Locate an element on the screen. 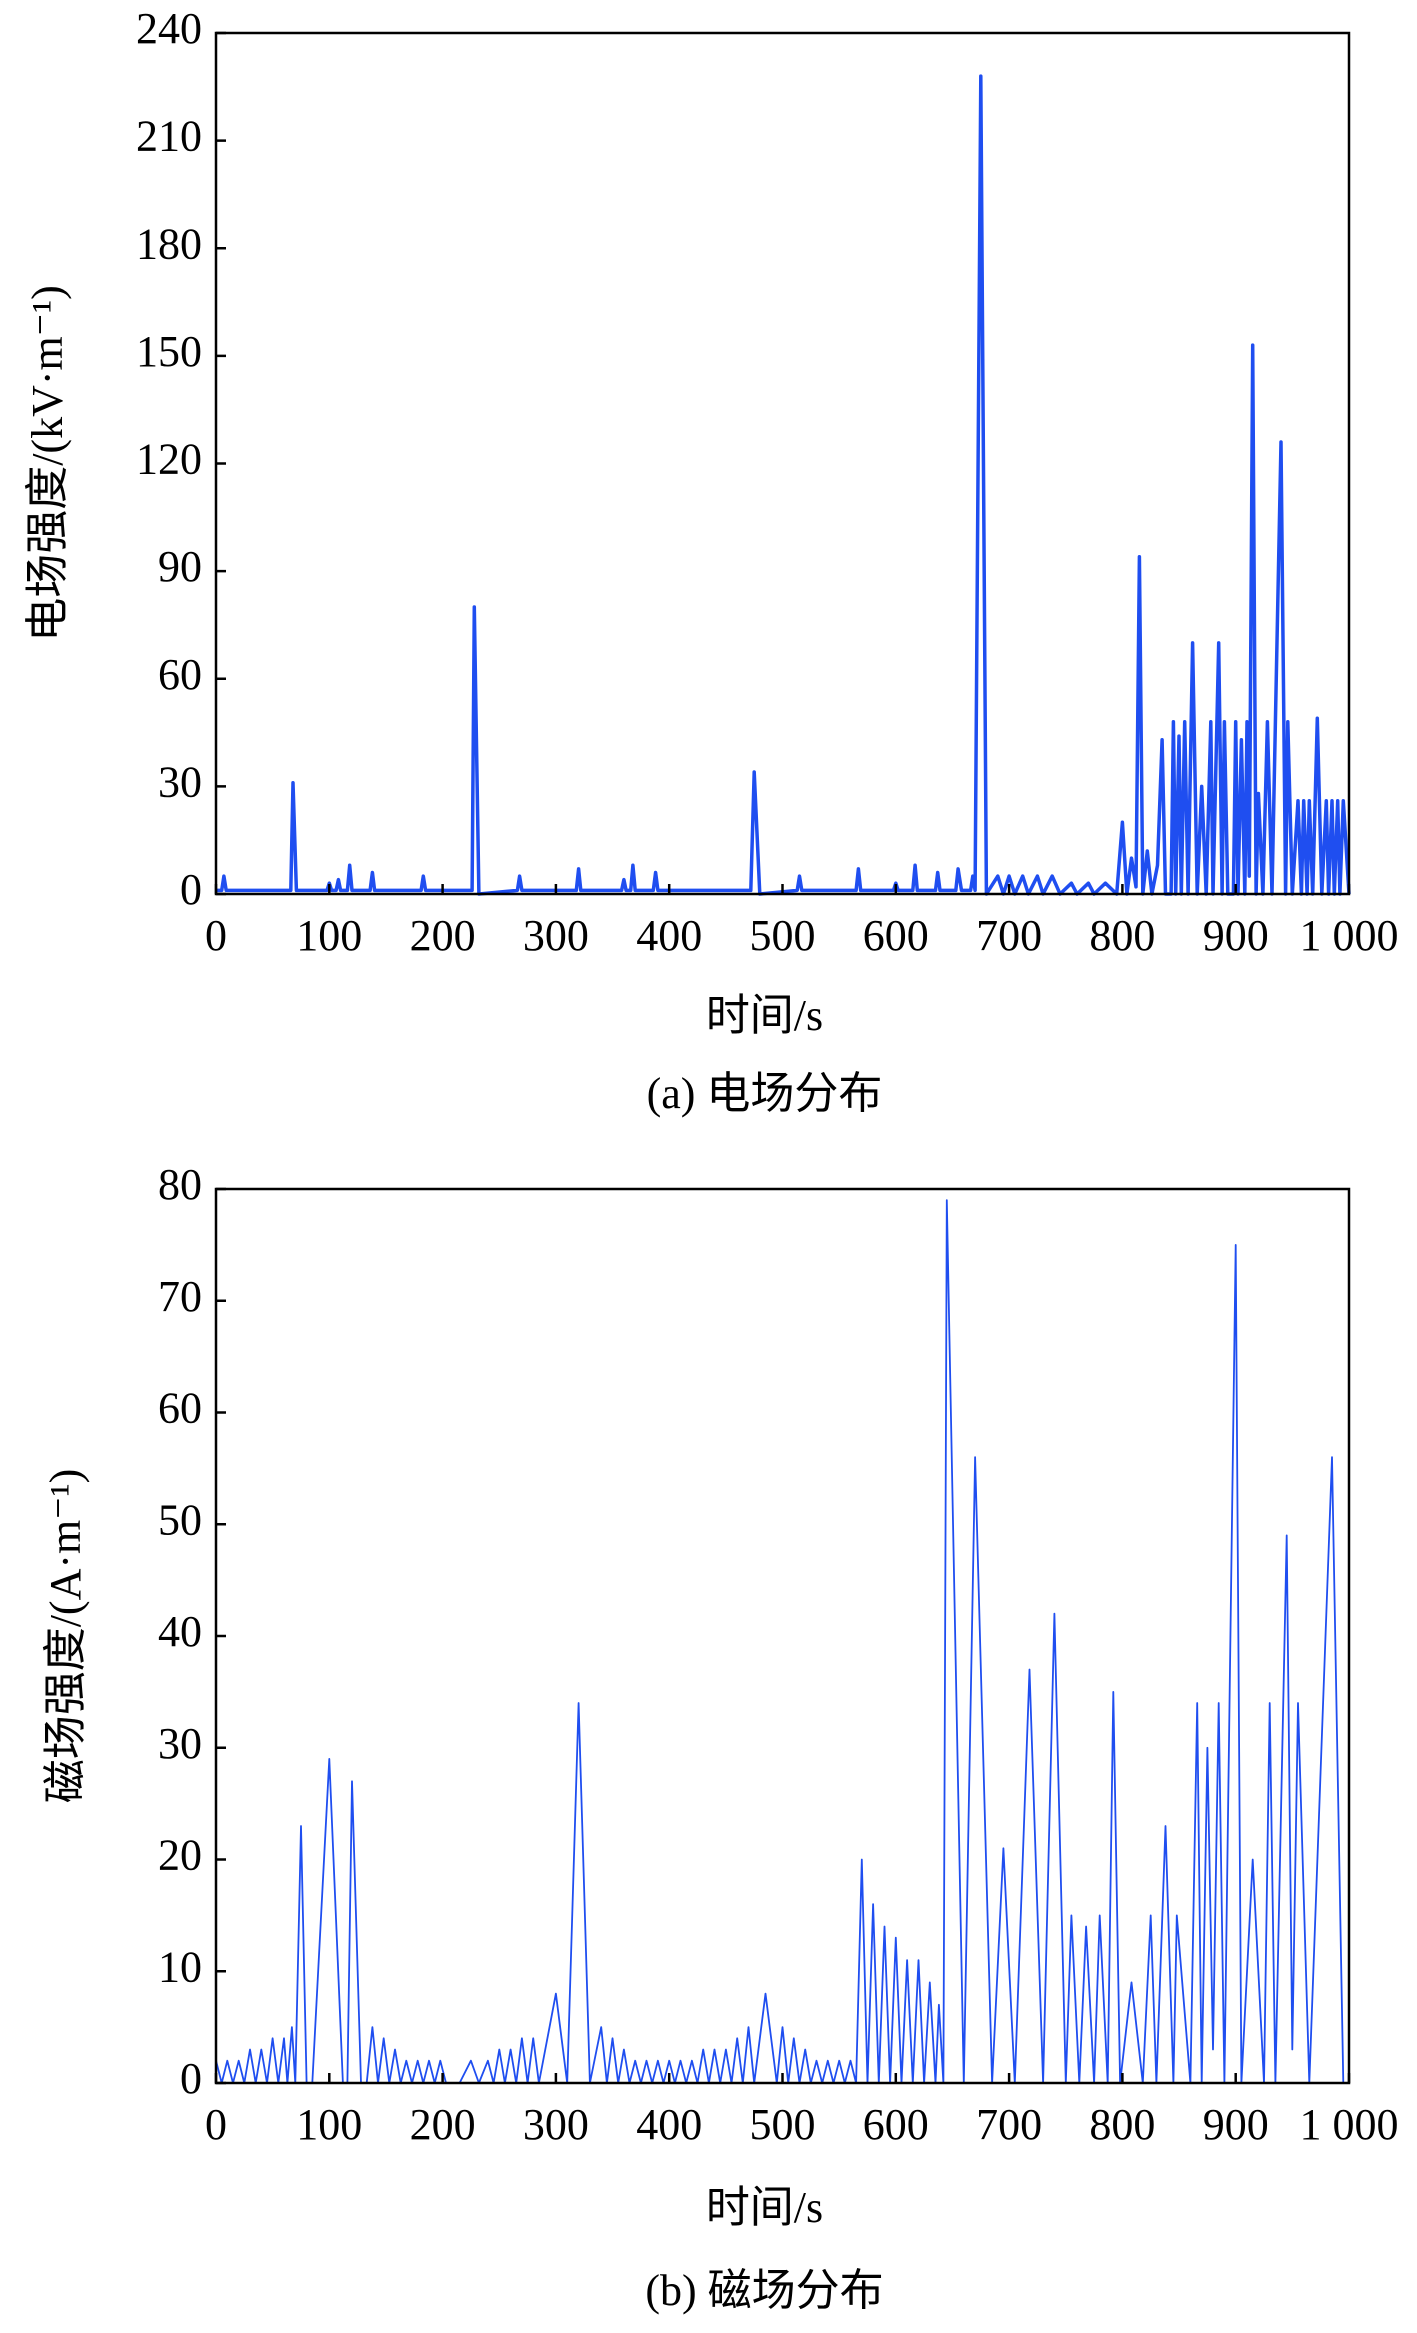  y-tick-label: 90 is located at coordinates (180, 566).